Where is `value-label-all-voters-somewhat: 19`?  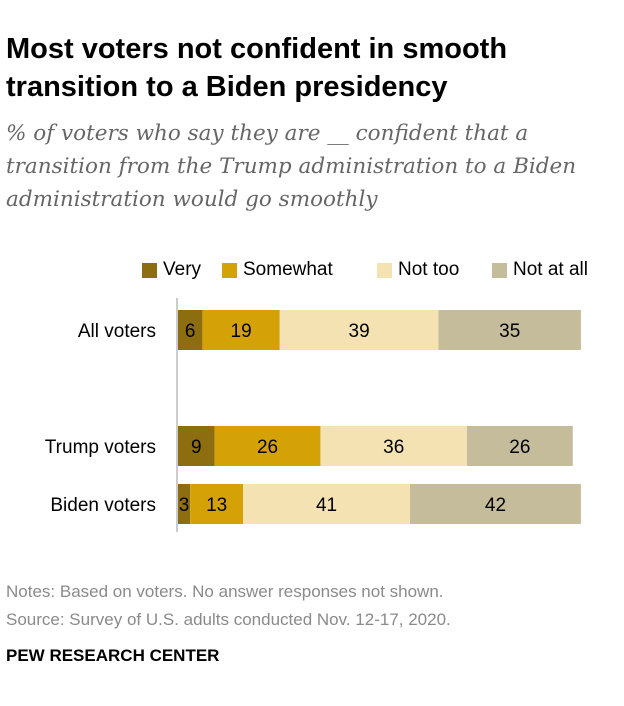
value-label-all-voters-somewhat: 19 is located at coordinates (241, 331).